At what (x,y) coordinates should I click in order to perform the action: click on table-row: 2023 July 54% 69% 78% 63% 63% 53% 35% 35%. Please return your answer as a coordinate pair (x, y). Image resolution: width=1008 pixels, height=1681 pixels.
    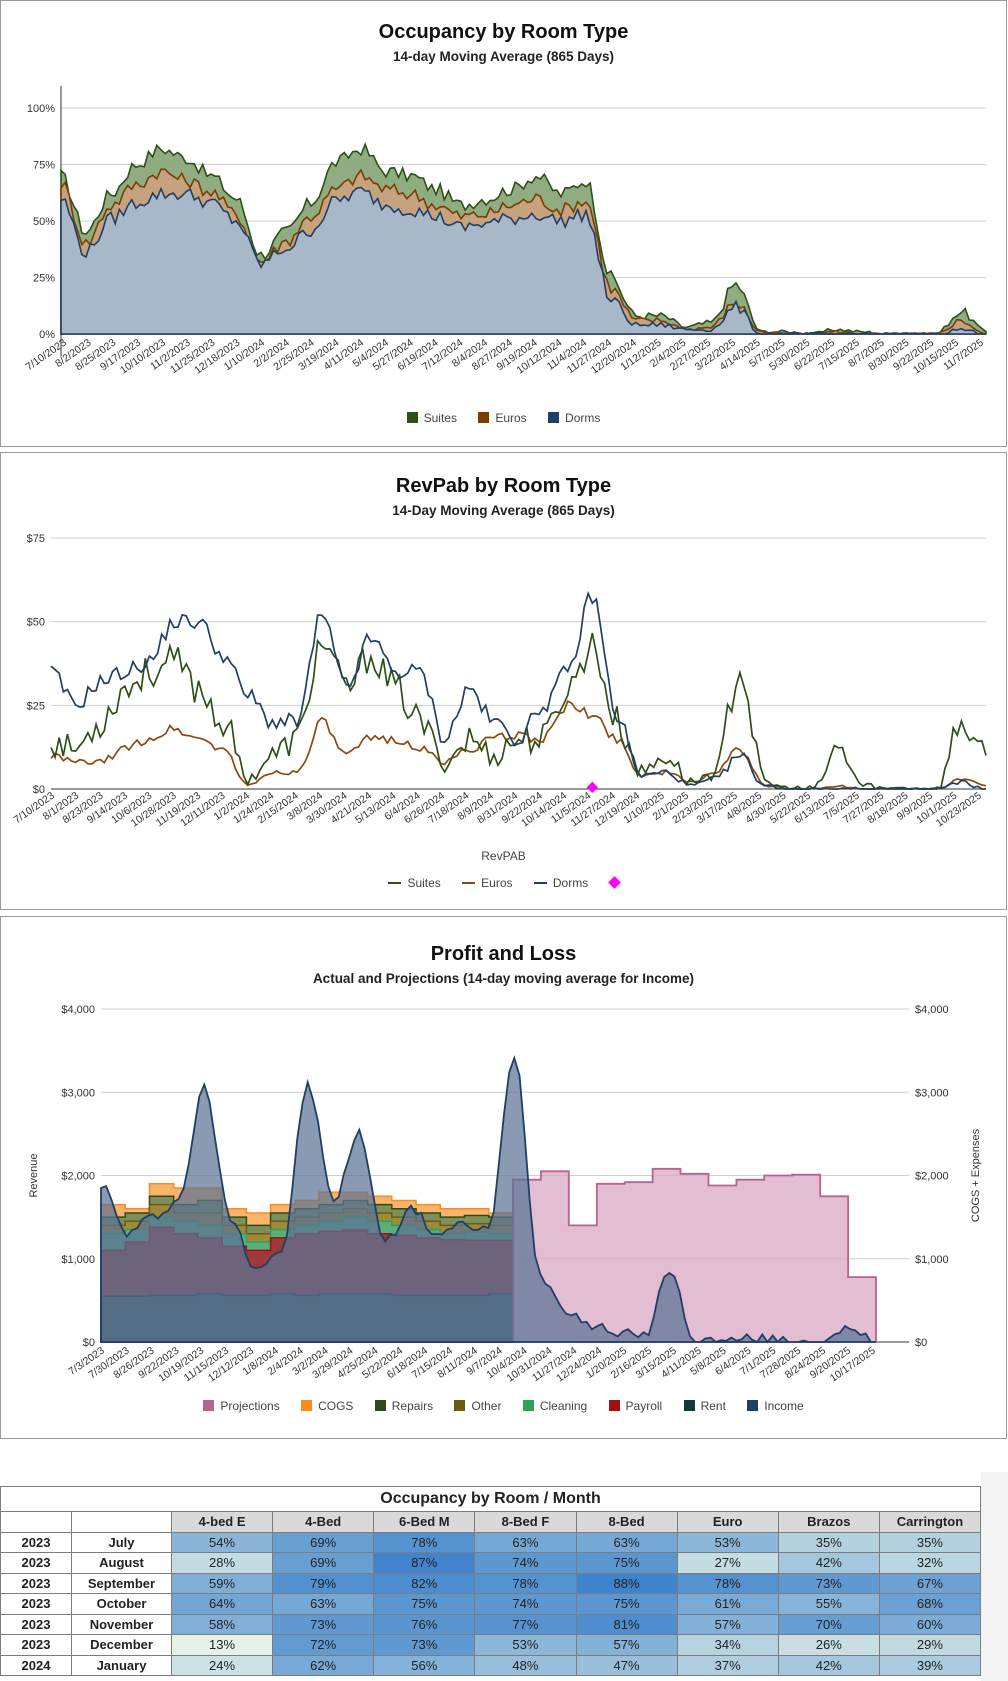
    Looking at the image, I should click on (491, 1542).